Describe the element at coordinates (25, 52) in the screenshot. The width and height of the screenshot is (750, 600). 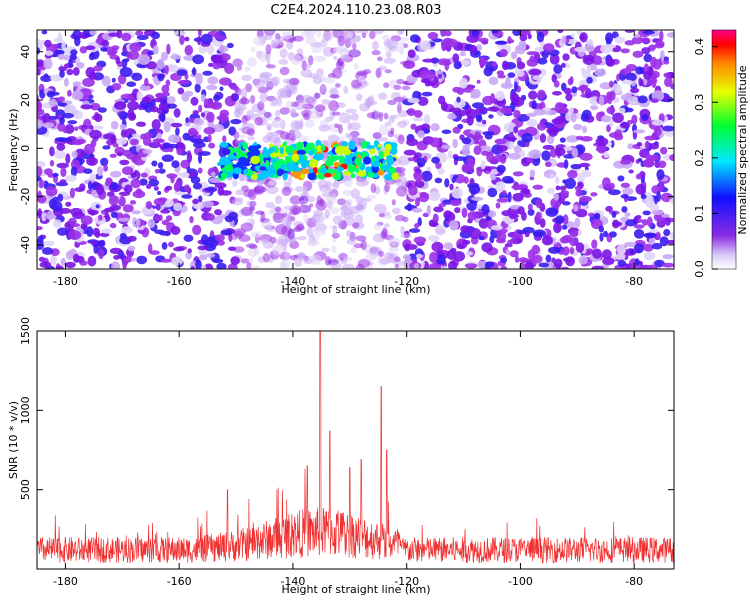
I see `y-tick-label: 40` at that location.